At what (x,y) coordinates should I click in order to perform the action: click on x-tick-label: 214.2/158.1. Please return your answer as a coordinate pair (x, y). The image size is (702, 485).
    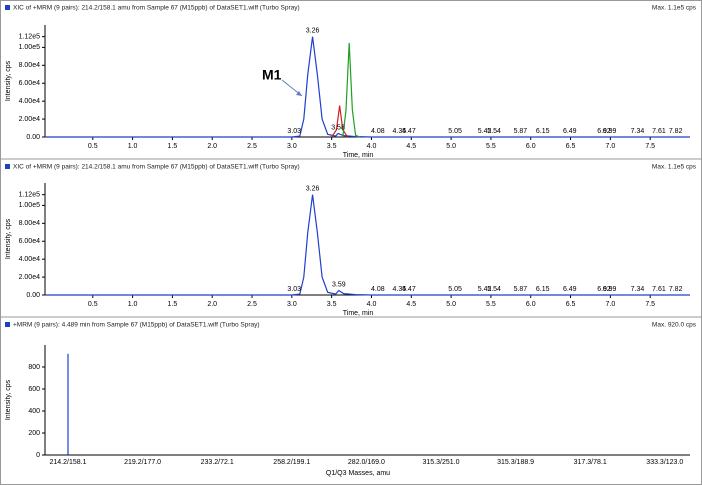
    Looking at the image, I should click on (68, 462).